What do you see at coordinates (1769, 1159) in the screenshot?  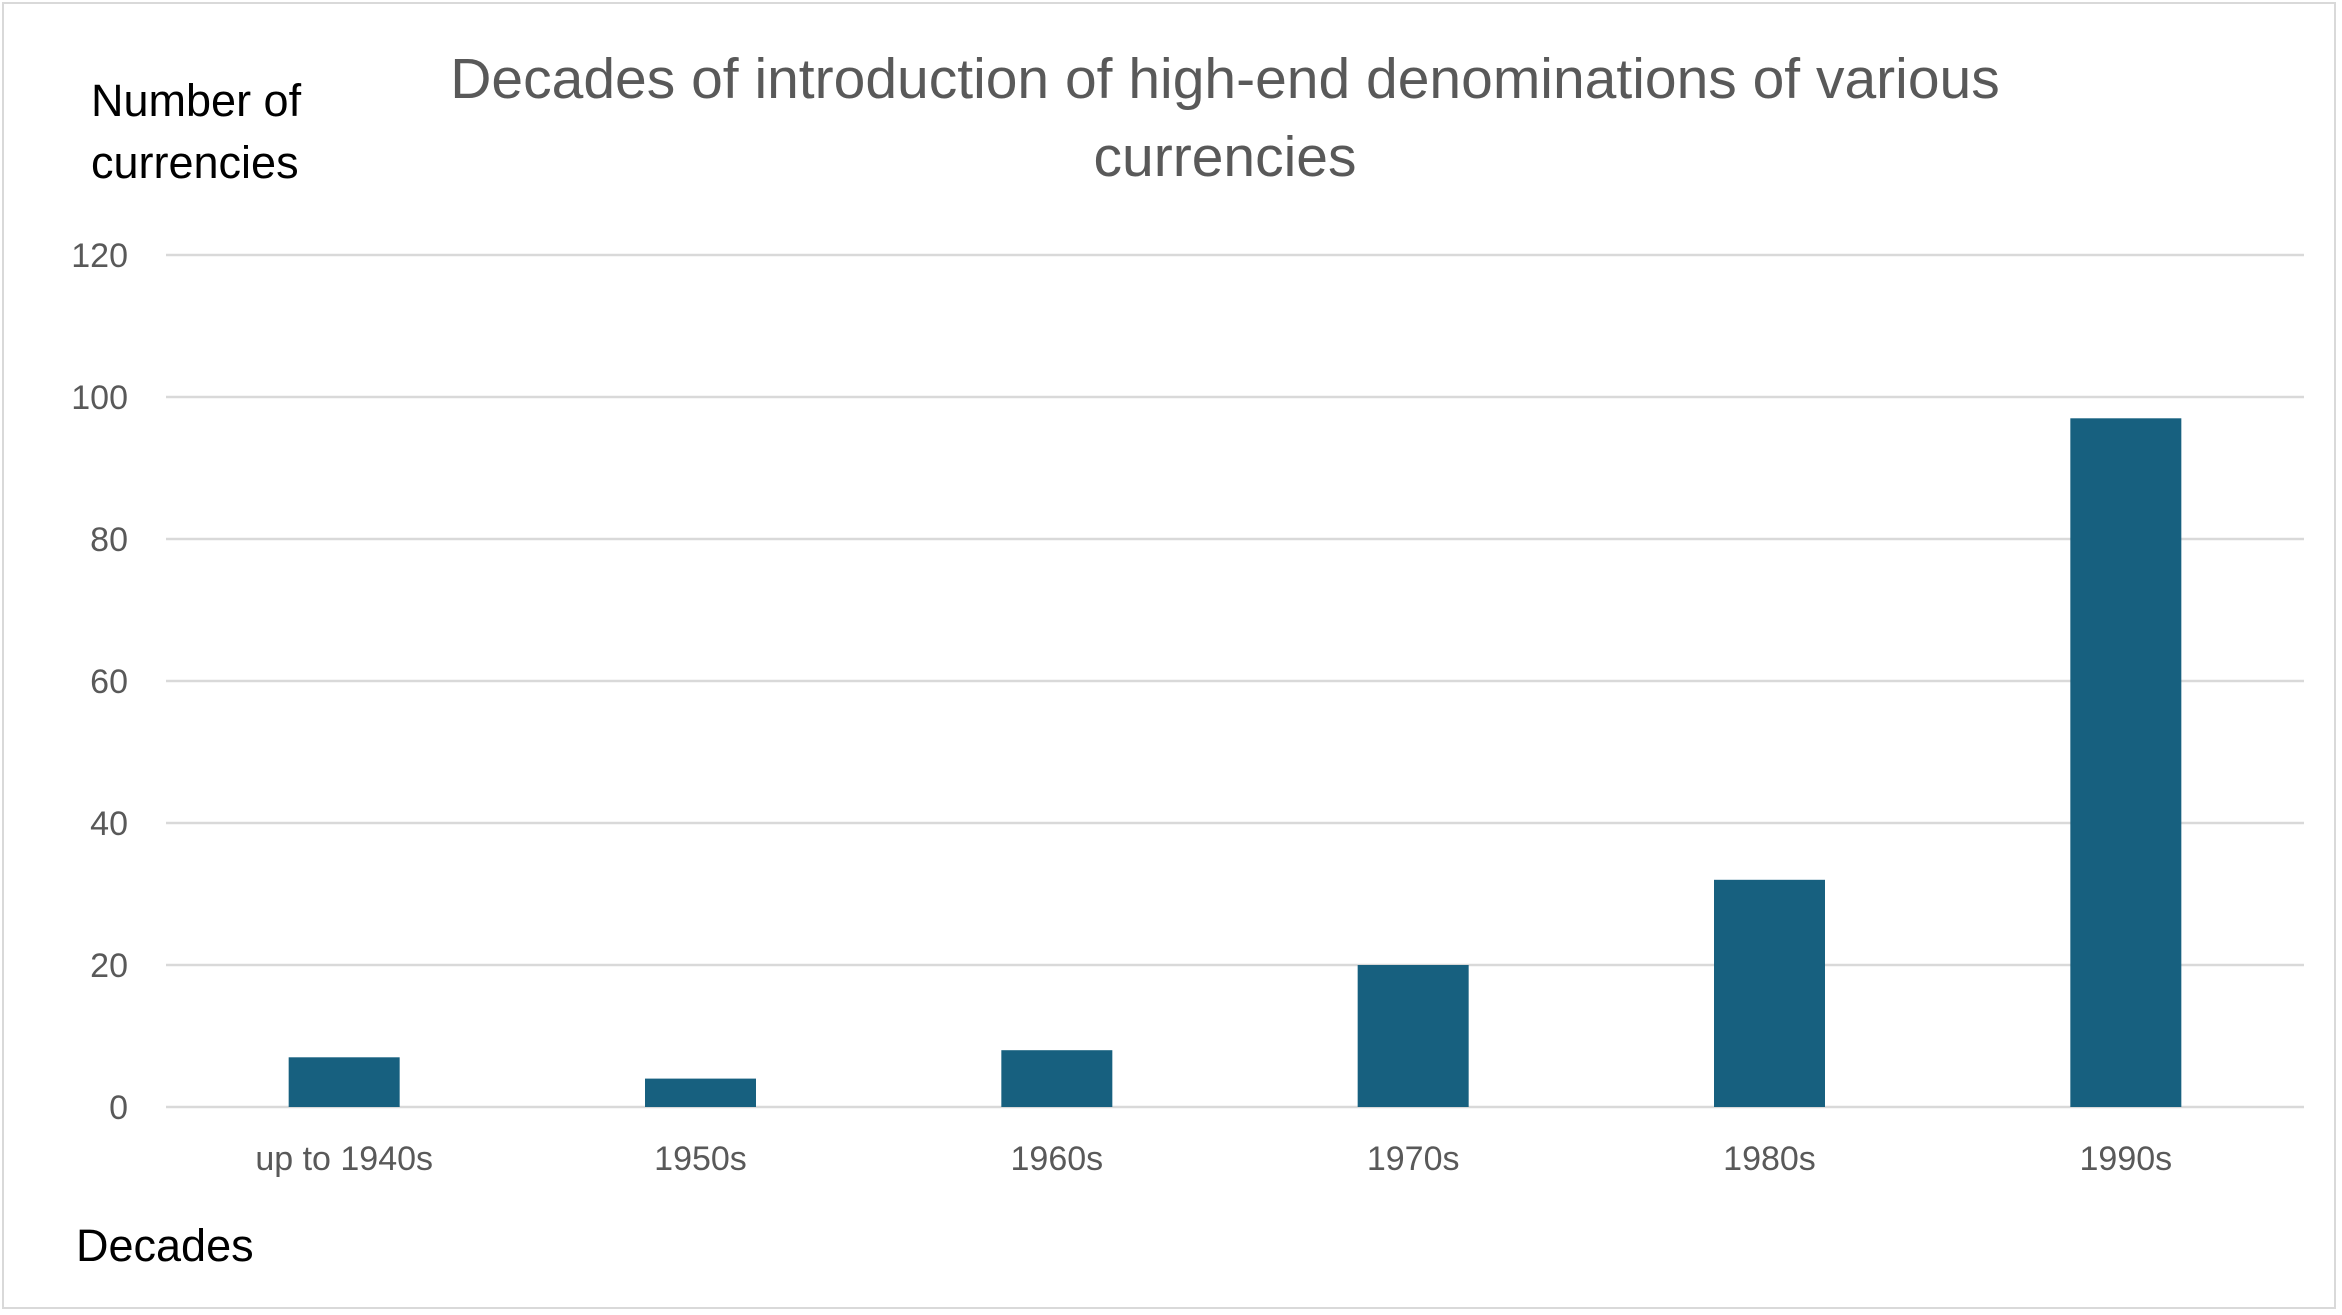 I see `x-tick-label: 1980s` at bounding box center [1769, 1159].